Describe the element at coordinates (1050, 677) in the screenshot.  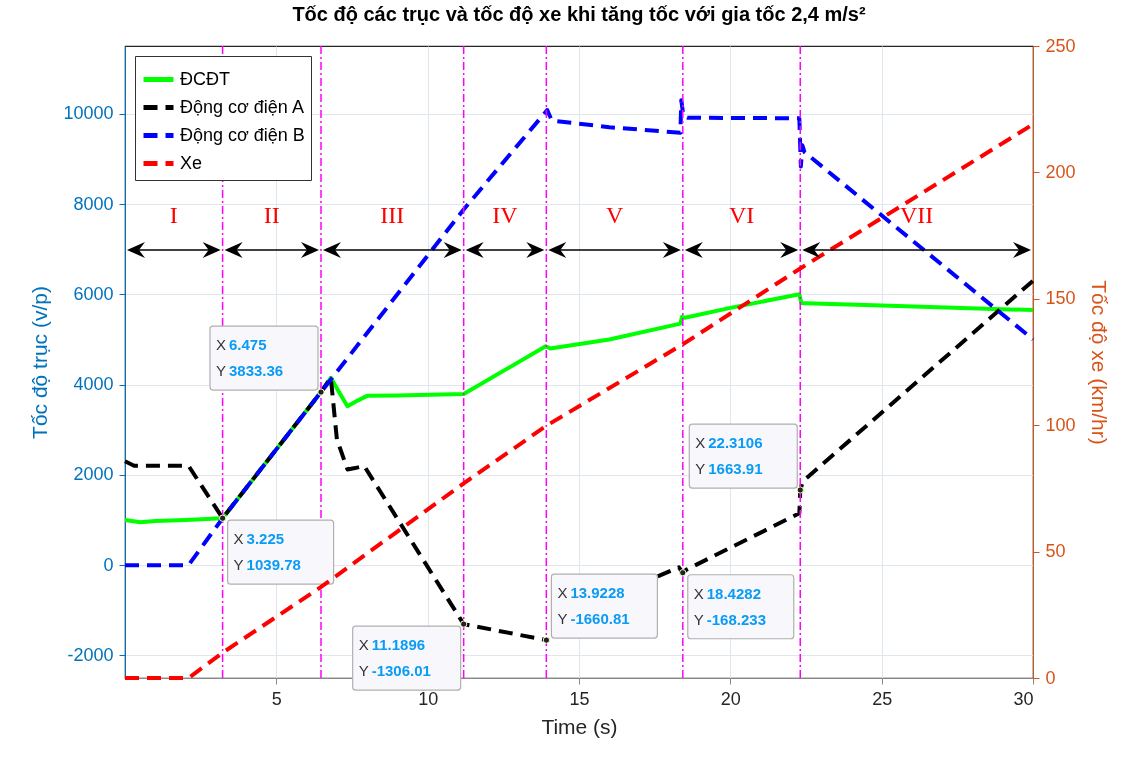
I see `y2-tick-label: 0` at that location.